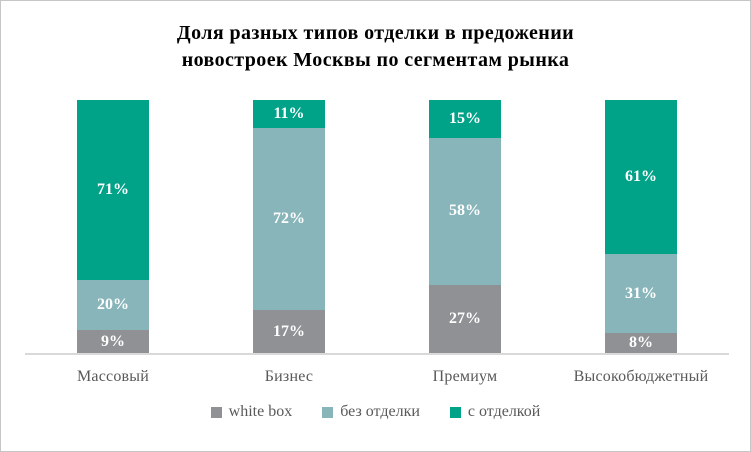 Image resolution: width=751 pixels, height=452 pixels. I want to click on bar-segment: 15%, so click(465, 119).